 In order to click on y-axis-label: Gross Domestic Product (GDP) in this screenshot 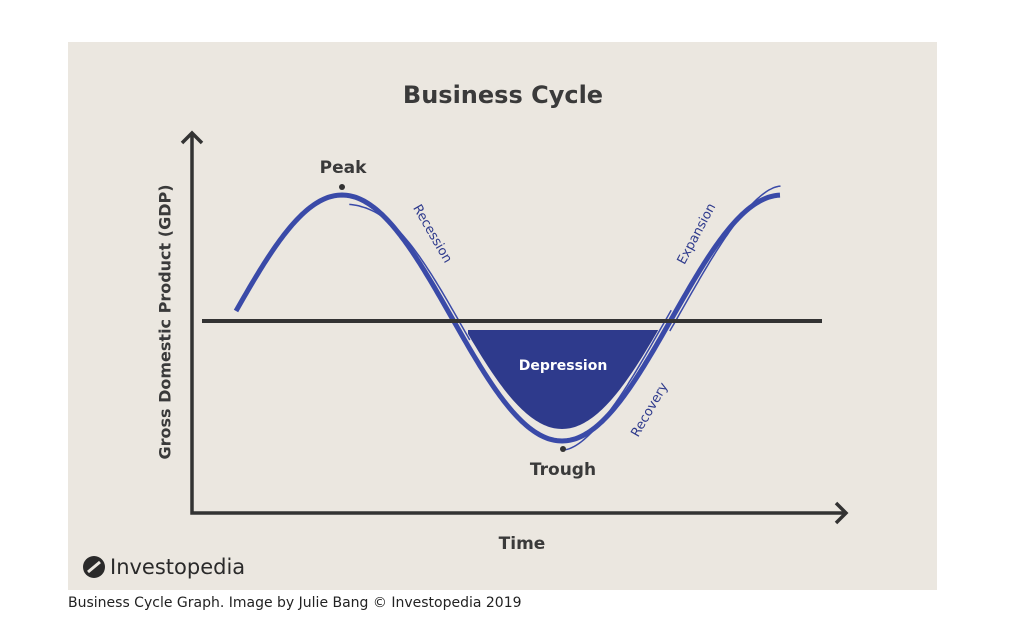, I will do `click(165, 321)`.